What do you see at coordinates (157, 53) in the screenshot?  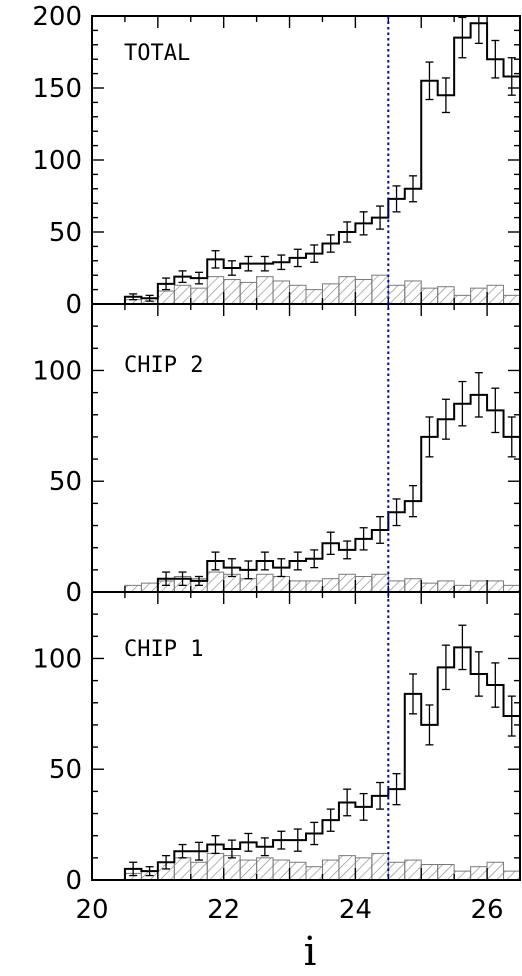 I see `panel-total-title: TOTAL` at bounding box center [157, 53].